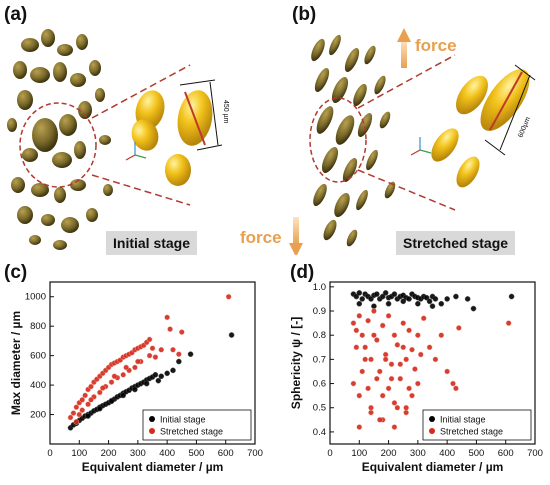 The width and height of the screenshot is (550, 485). I want to click on y-tick-label: 800, so click(38, 326).